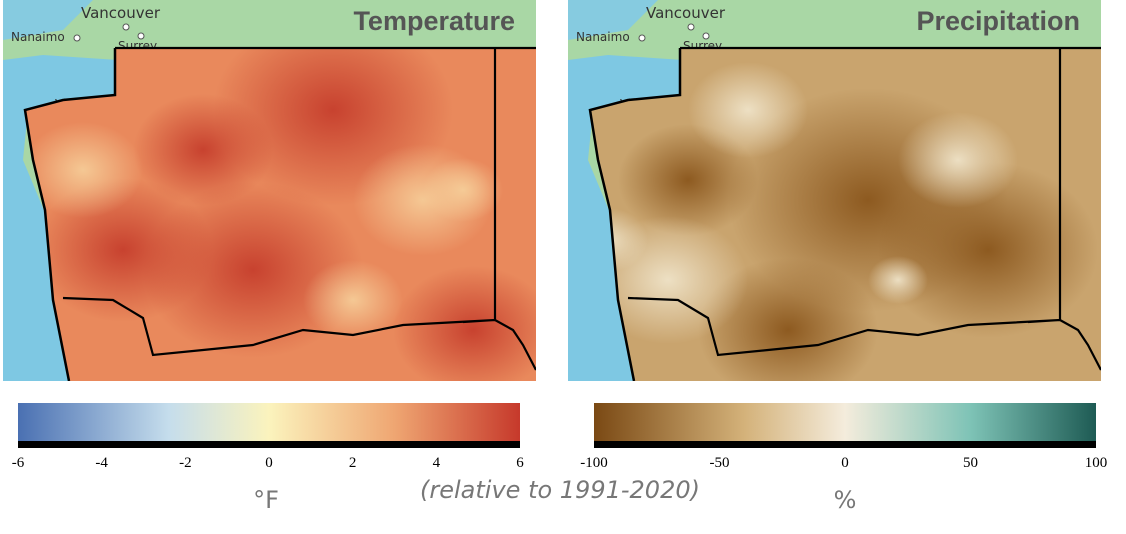  What do you see at coordinates (520, 463) in the screenshot?
I see `colorbar-tick-label: 6` at bounding box center [520, 463].